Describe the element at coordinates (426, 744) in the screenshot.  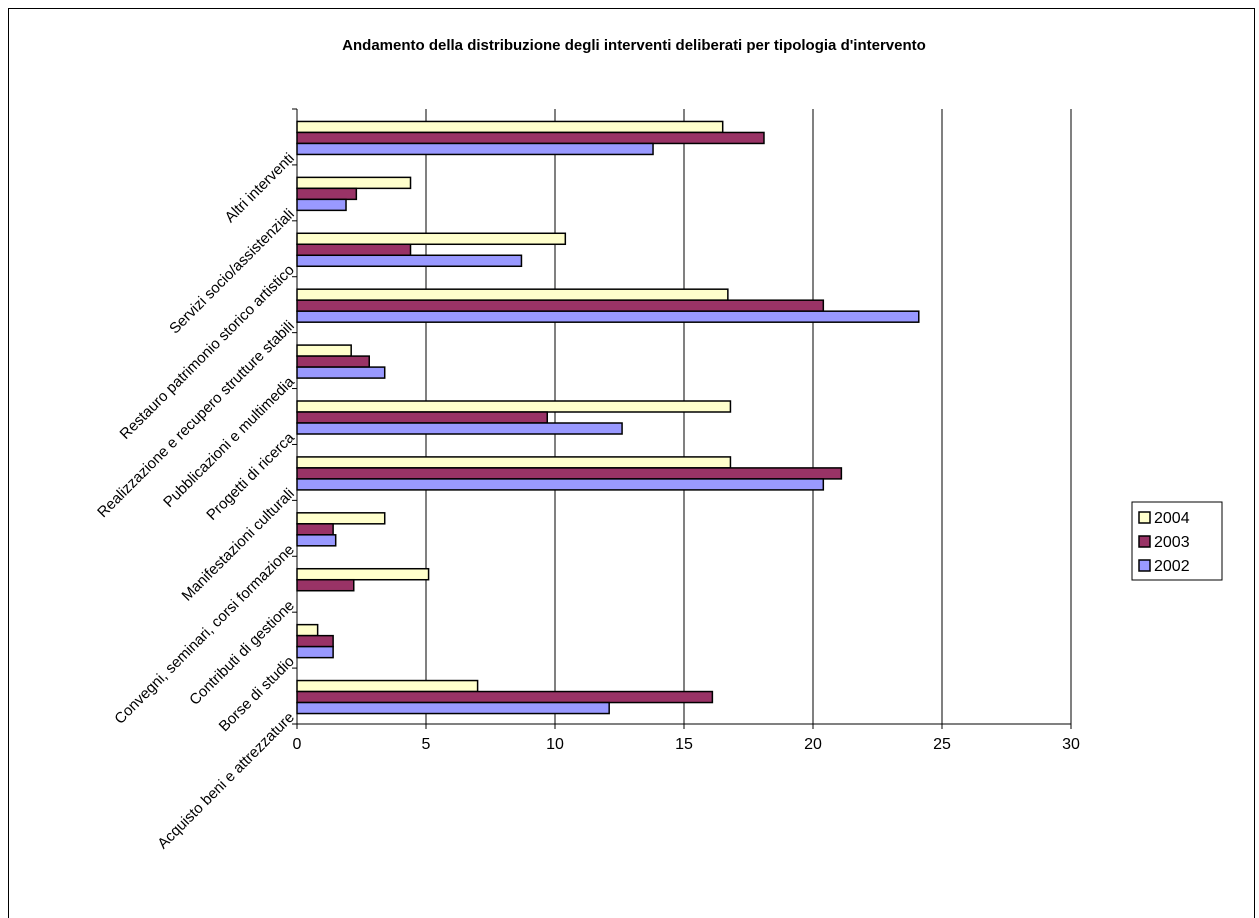
I see `x-tick-label: 5` at that location.